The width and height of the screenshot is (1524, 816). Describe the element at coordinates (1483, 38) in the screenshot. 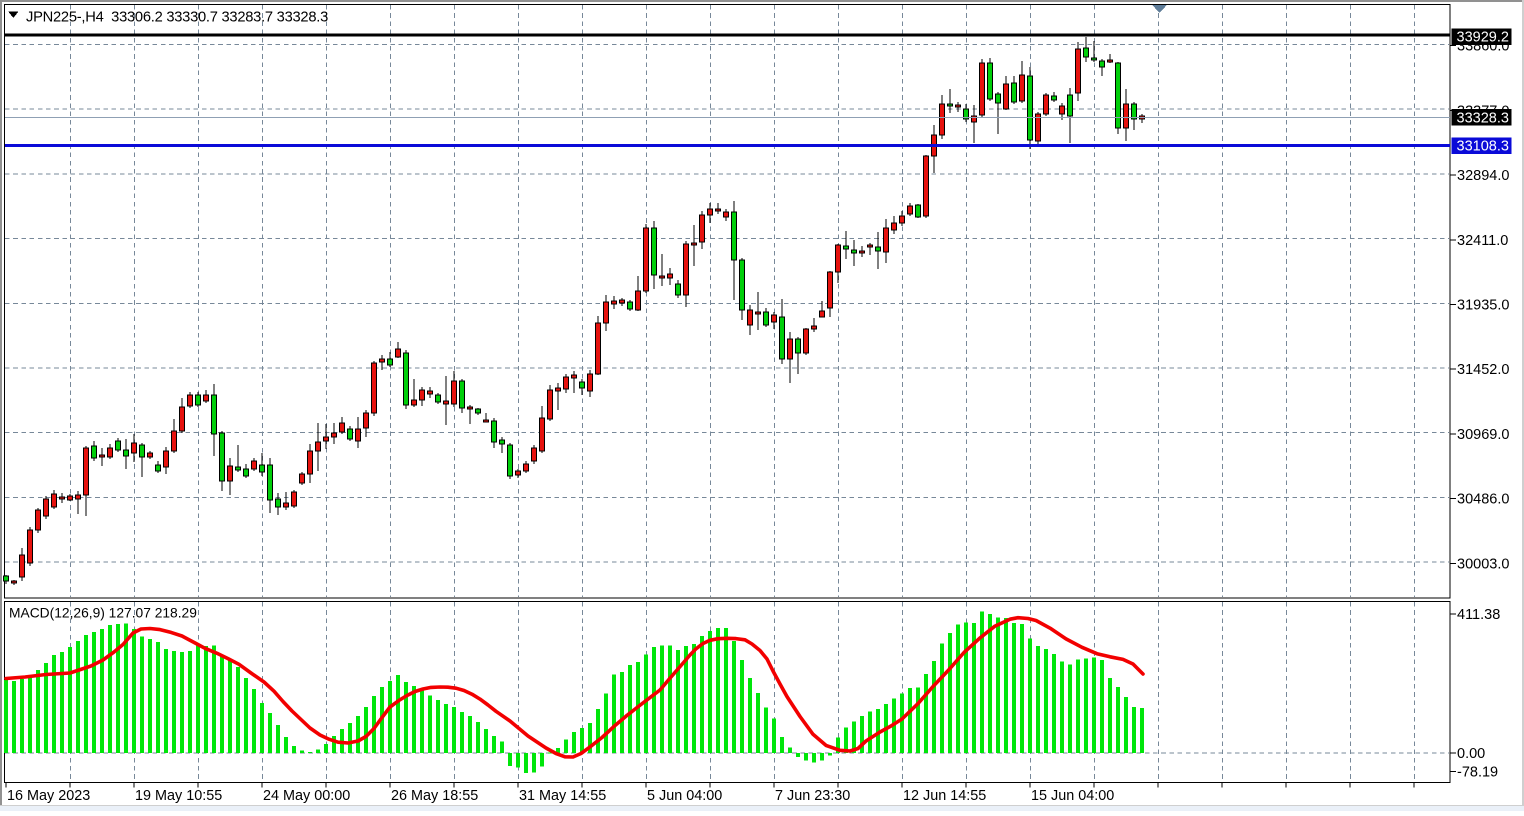

I see `svg-text: 33929.2` at that location.